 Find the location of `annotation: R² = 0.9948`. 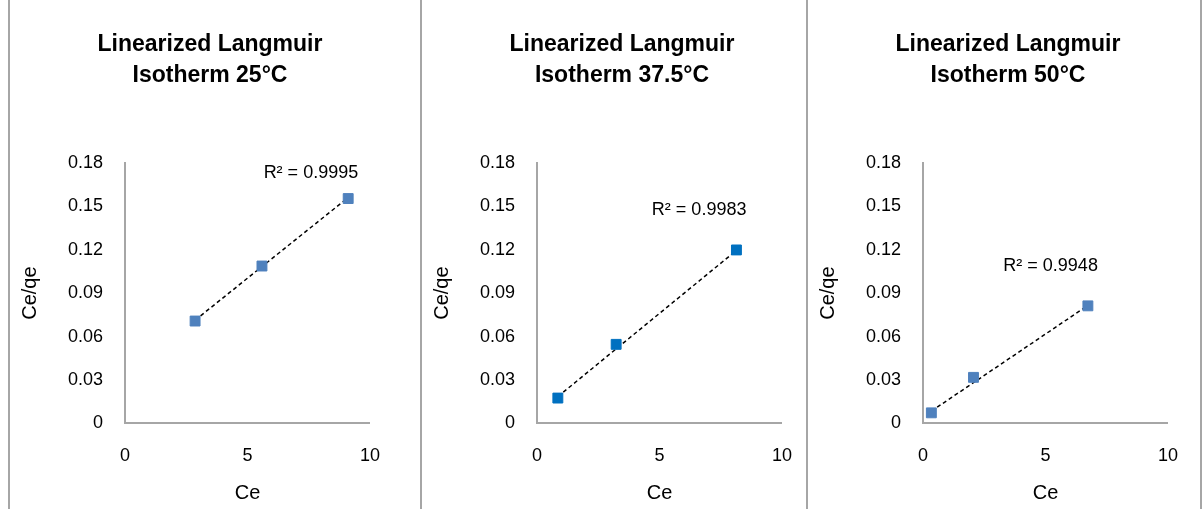

annotation: R² = 0.9948 is located at coordinates (1050, 264).